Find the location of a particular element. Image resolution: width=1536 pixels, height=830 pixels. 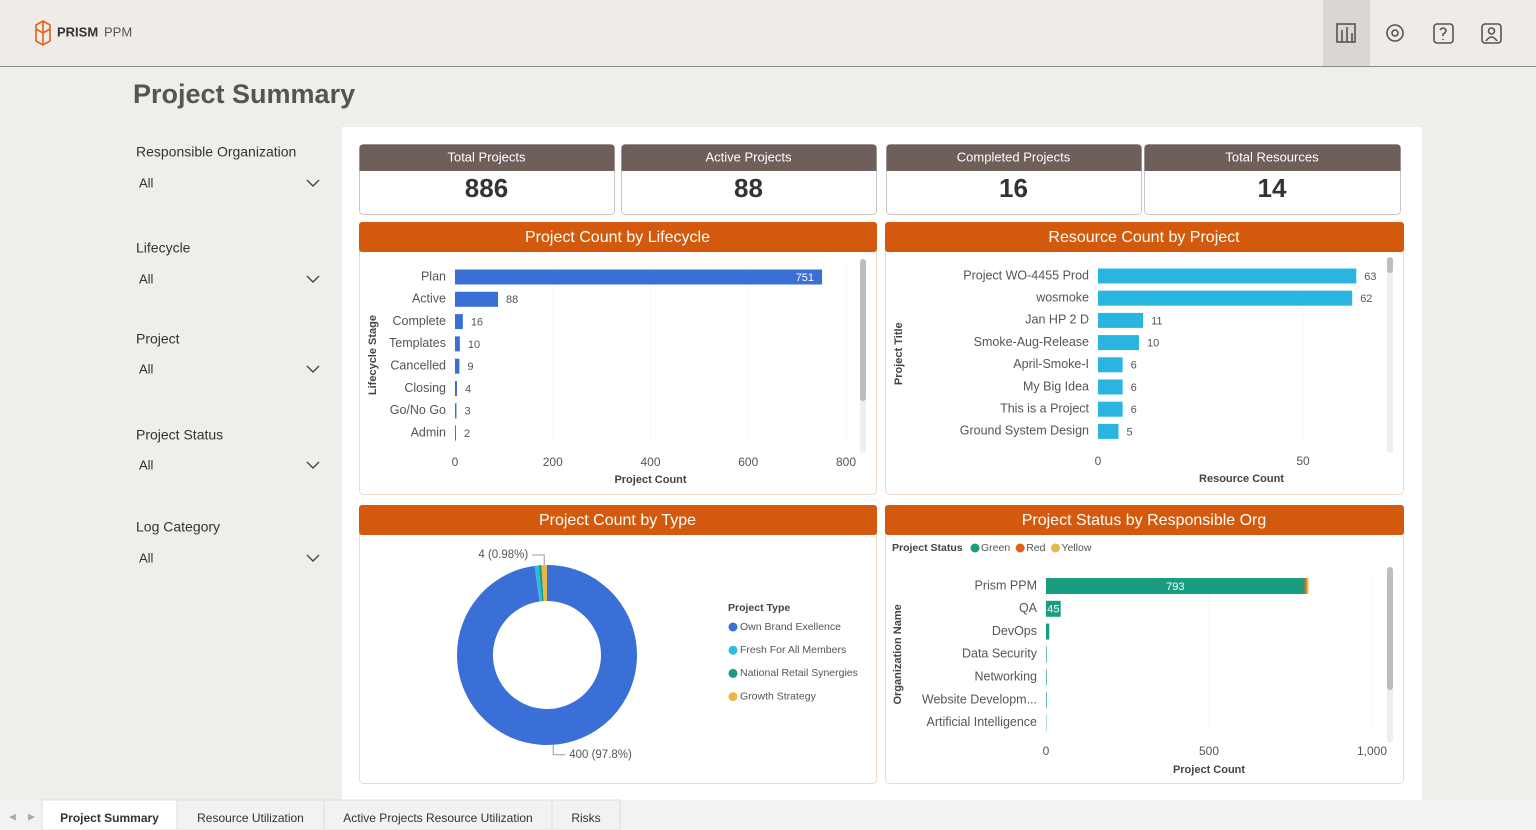

y-tick-label: Prism PPM is located at coordinates (1006, 585).